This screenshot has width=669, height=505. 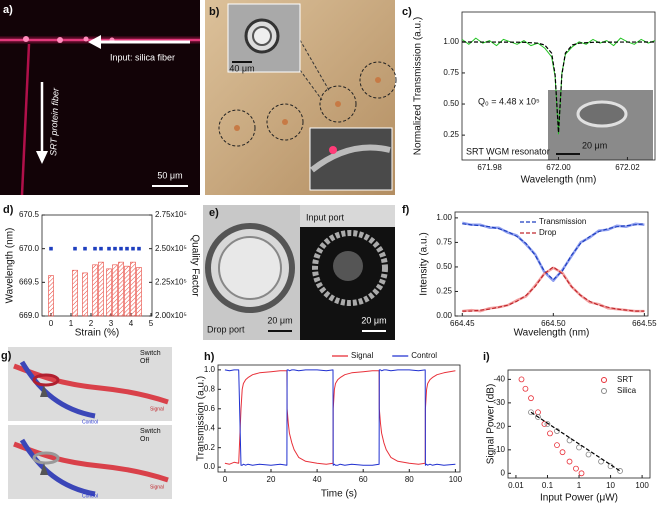 What do you see at coordinates (451, 72) in the screenshot?
I see `y-tick-label: 0.75` at bounding box center [451, 72].